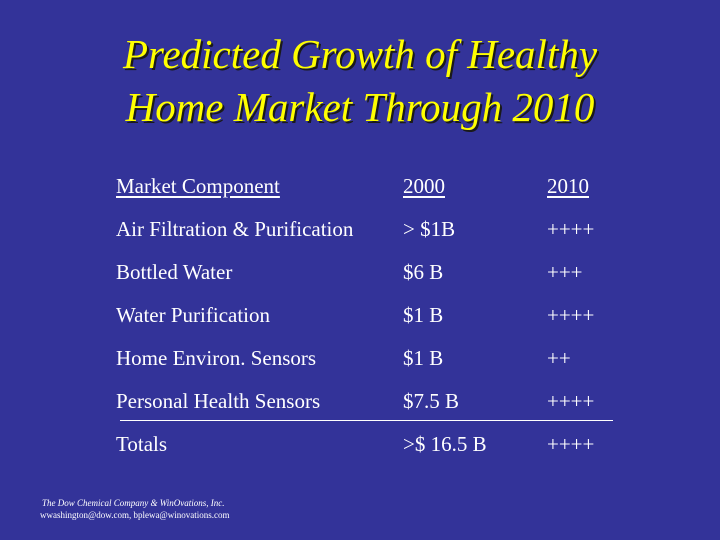  What do you see at coordinates (360, 54) in the screenshot?
I see `slide-title-line-1: Predicted Growth of Healthy` at bounding box center [360, 54].